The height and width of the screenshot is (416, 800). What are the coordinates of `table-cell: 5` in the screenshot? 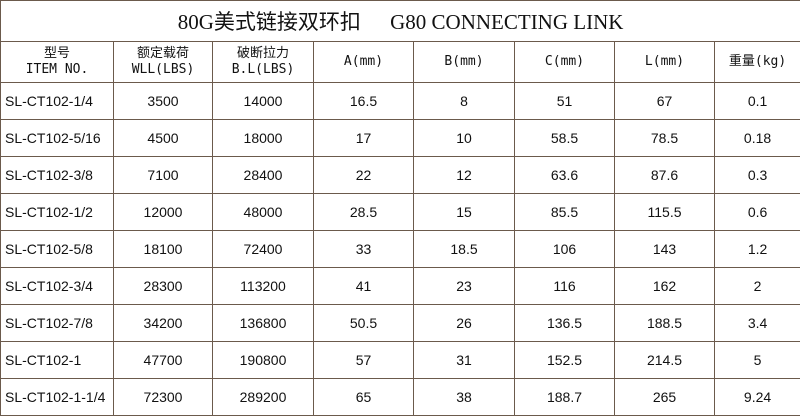 It's located at (757, 360).